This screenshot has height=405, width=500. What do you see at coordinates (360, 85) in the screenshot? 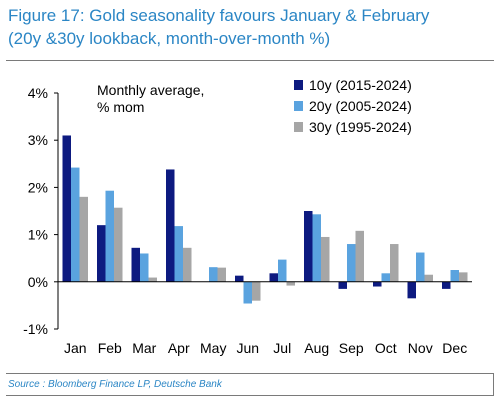
I see `legend-label: 10y (2015-2024)` at bounding box center [360, 85].